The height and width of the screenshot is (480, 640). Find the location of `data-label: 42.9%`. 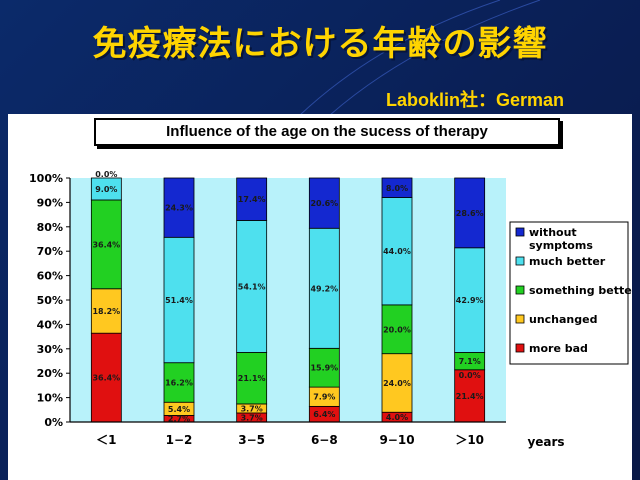

data-label: 42.9% is located at coordinates (470, 300).